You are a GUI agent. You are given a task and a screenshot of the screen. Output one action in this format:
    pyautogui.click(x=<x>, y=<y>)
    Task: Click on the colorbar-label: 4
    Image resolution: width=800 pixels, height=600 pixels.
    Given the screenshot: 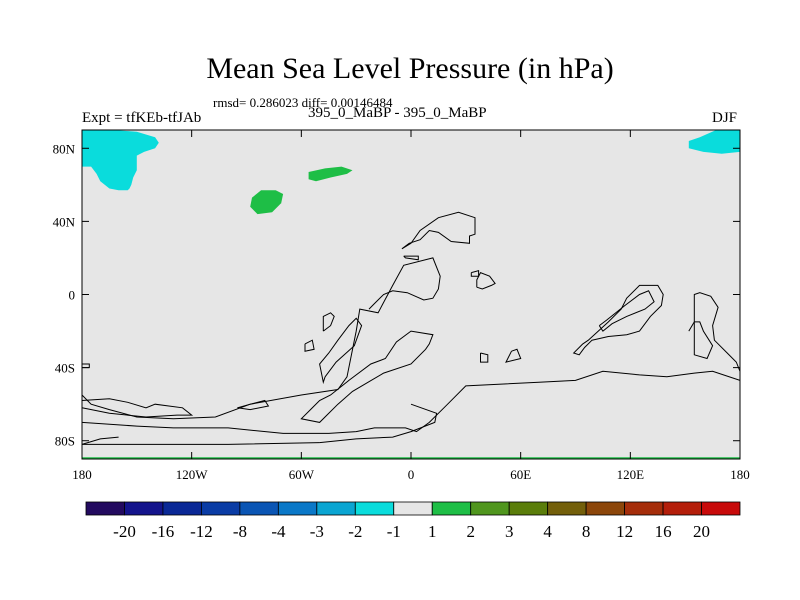 What is the action you would take?
    pyautogui.click(x=547, y=531)
    